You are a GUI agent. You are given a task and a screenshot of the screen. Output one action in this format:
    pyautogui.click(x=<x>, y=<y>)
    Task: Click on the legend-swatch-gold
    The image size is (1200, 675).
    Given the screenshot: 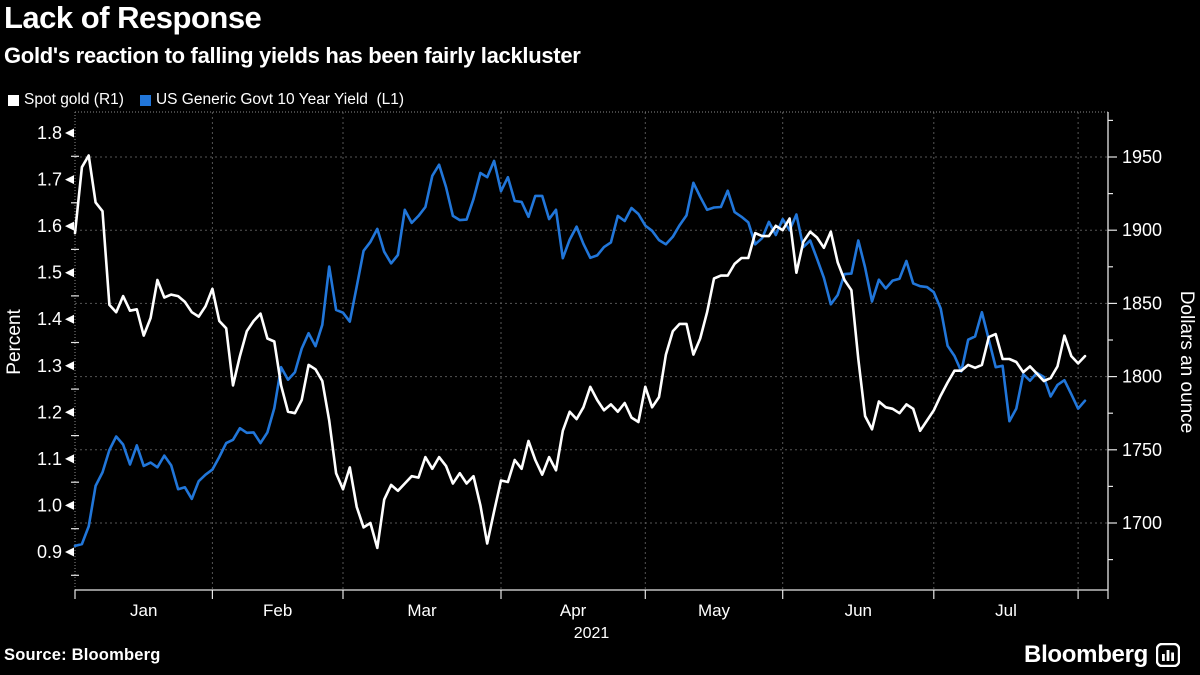 What is the action you would take?
    pyautogui.click(x=13, y=100)
    